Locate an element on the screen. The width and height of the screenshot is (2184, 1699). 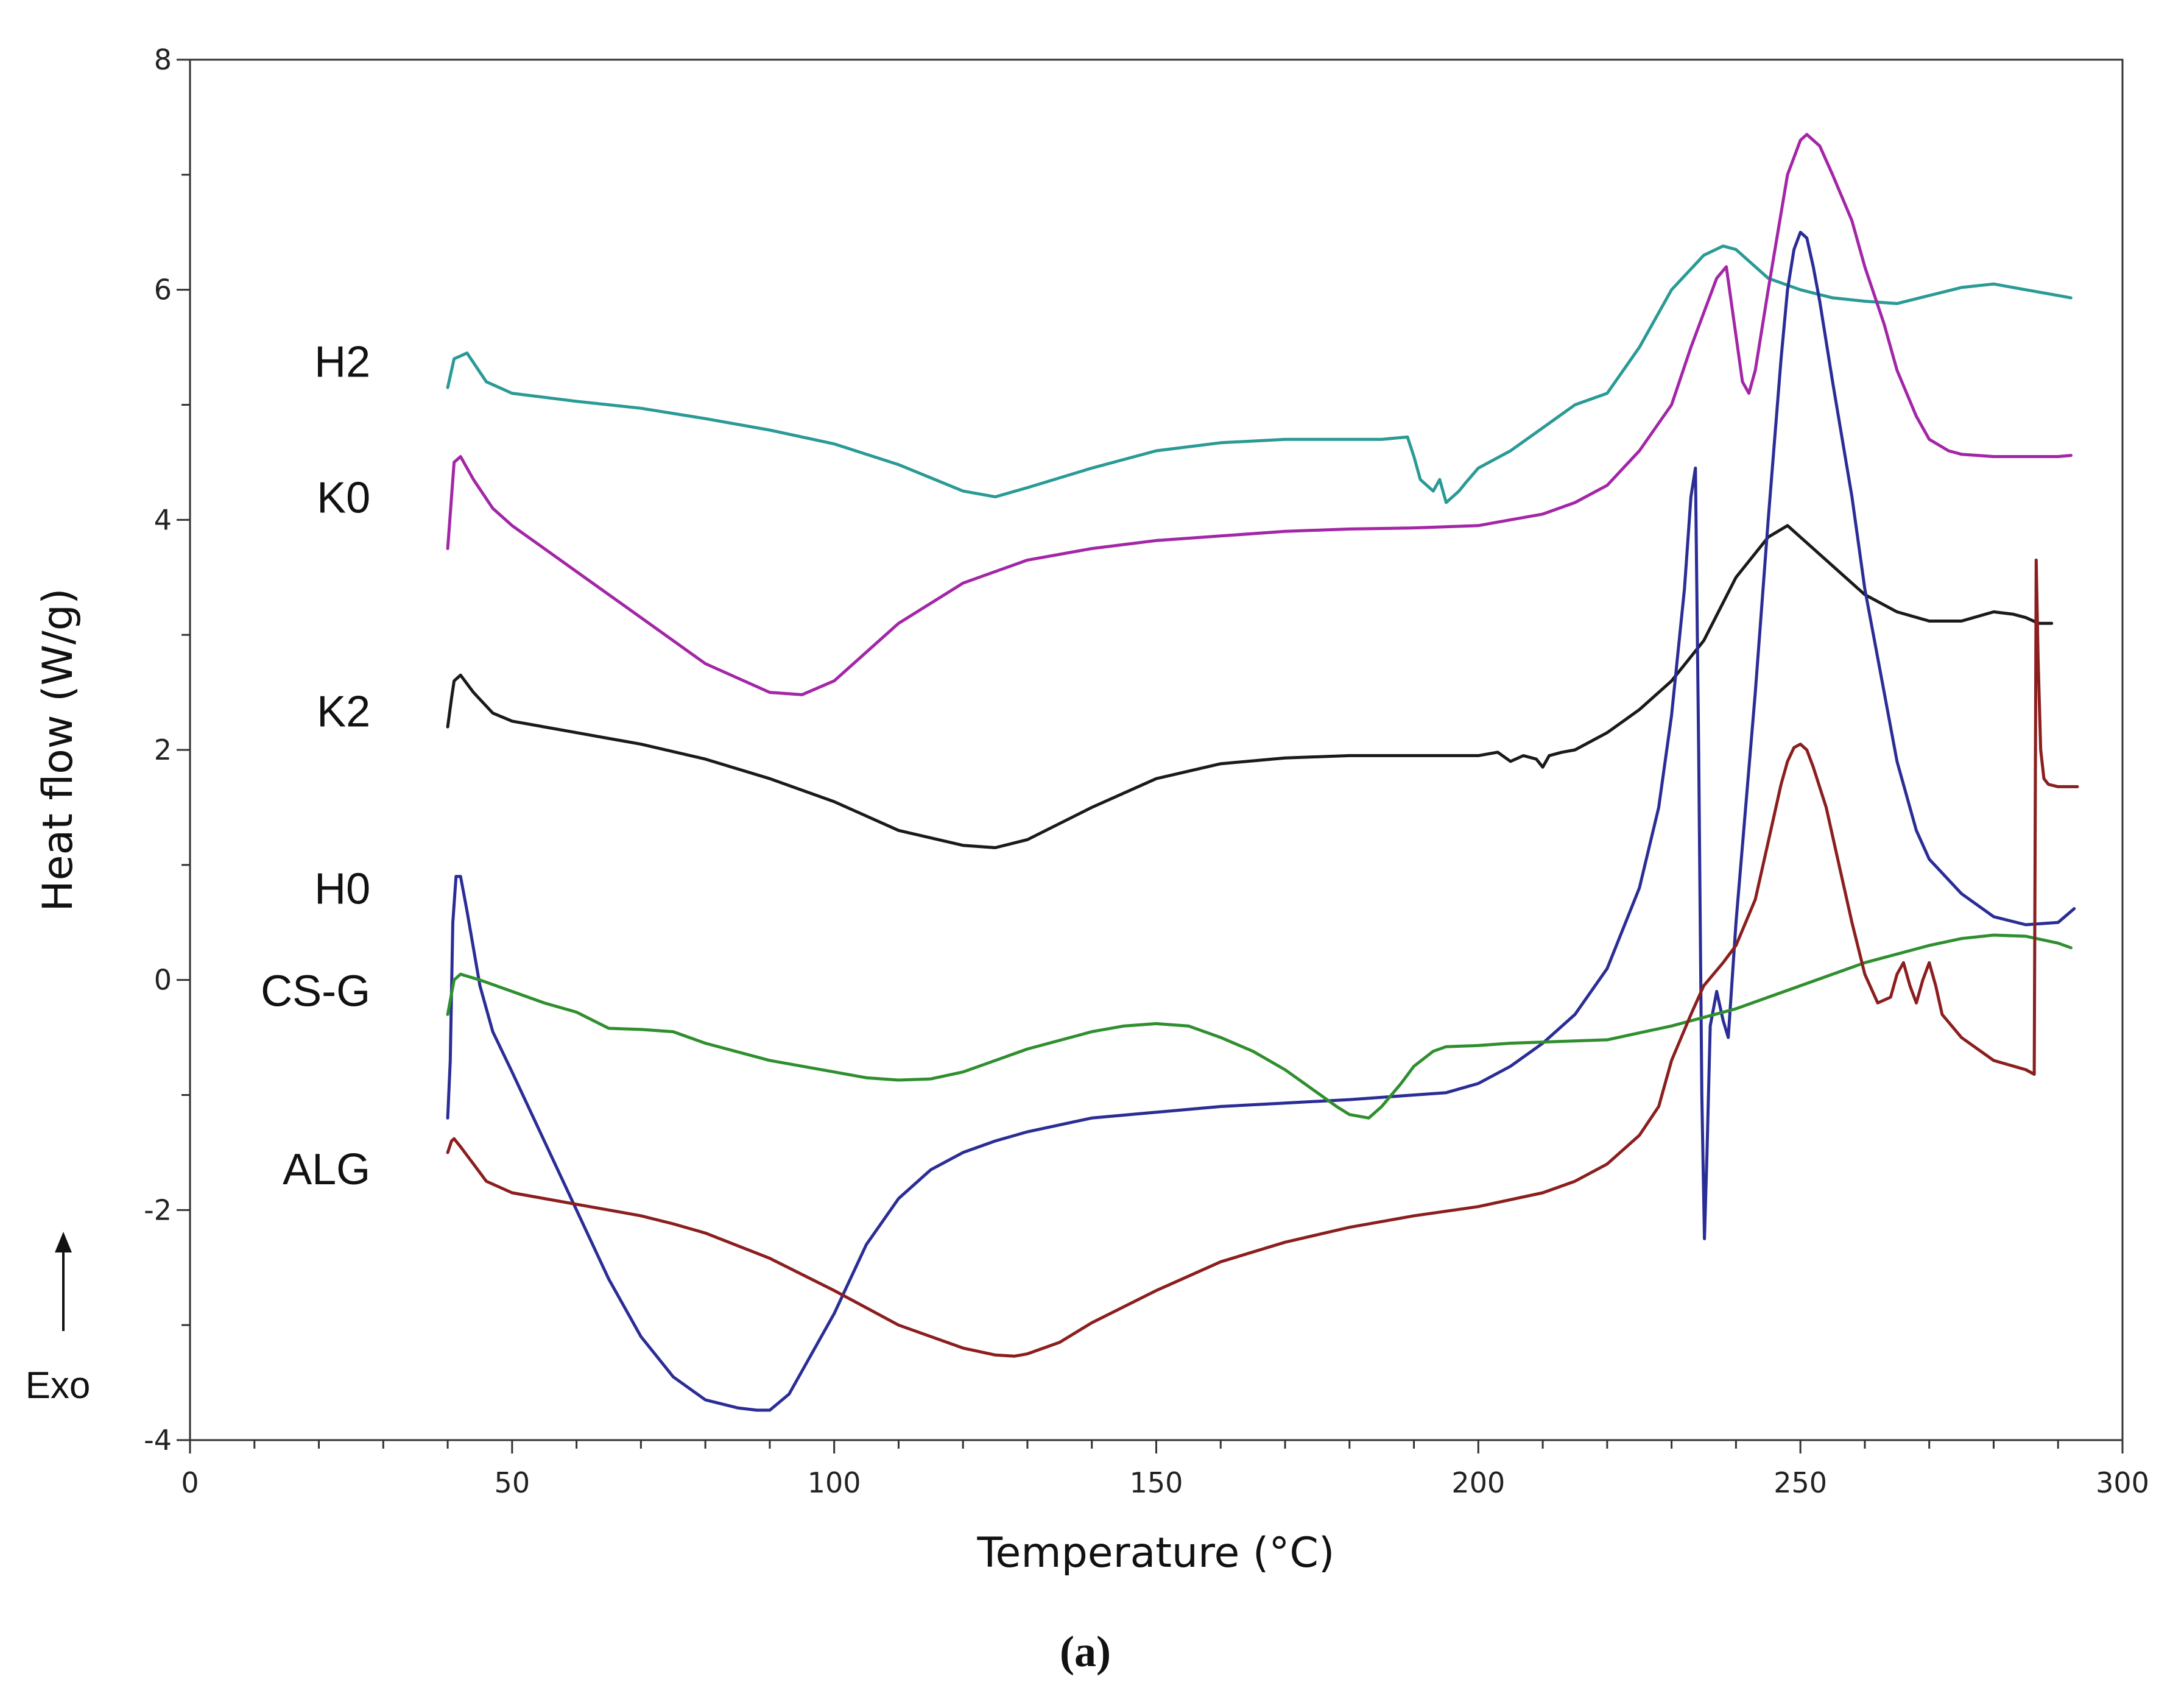
series-labels: H2 K0 K2 H0 CS-G ALG is located at coordinates (315, 766).